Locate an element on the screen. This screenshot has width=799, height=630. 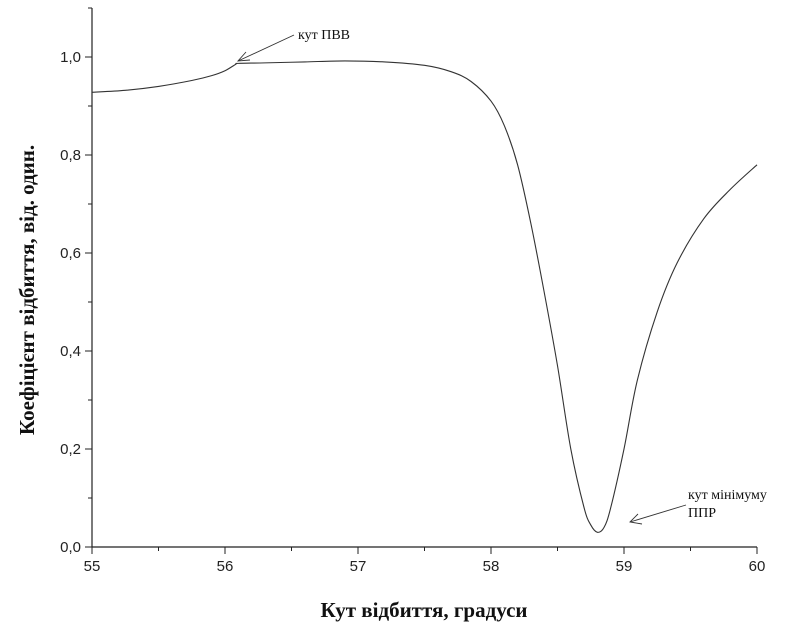
annotation-arrowhead-tir is located at coordinates (243, 56).